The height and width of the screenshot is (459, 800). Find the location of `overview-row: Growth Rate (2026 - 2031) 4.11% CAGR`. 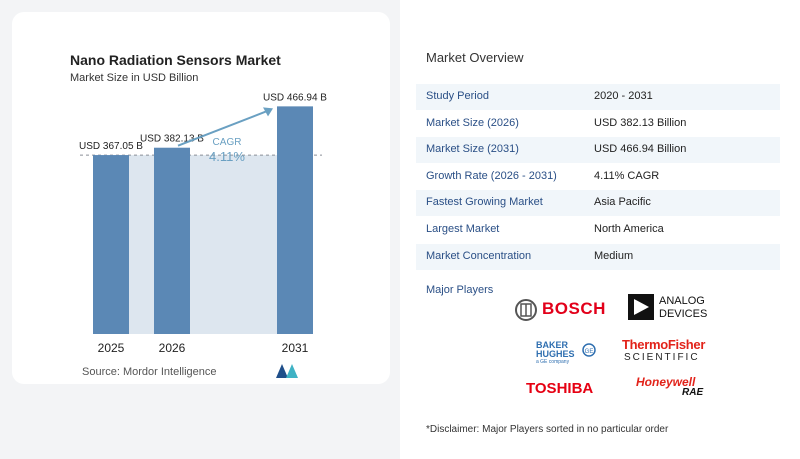

overview-row: Growth Rate (2026 - 2031) 4.11% CAGR is located at coordinates (598, 177).